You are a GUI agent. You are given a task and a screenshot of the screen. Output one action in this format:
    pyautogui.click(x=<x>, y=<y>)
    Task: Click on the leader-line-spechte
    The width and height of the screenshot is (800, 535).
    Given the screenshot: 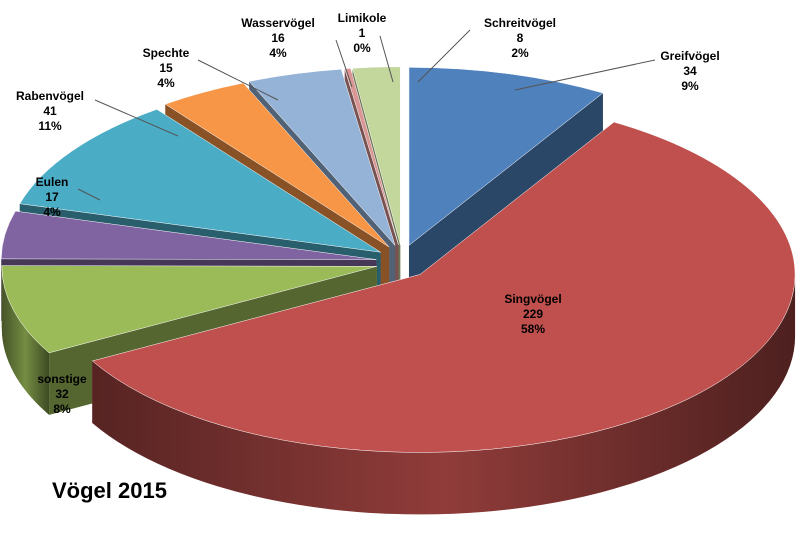 What is the action you would take?
    pyautogui.click(x=238, y=80)
    